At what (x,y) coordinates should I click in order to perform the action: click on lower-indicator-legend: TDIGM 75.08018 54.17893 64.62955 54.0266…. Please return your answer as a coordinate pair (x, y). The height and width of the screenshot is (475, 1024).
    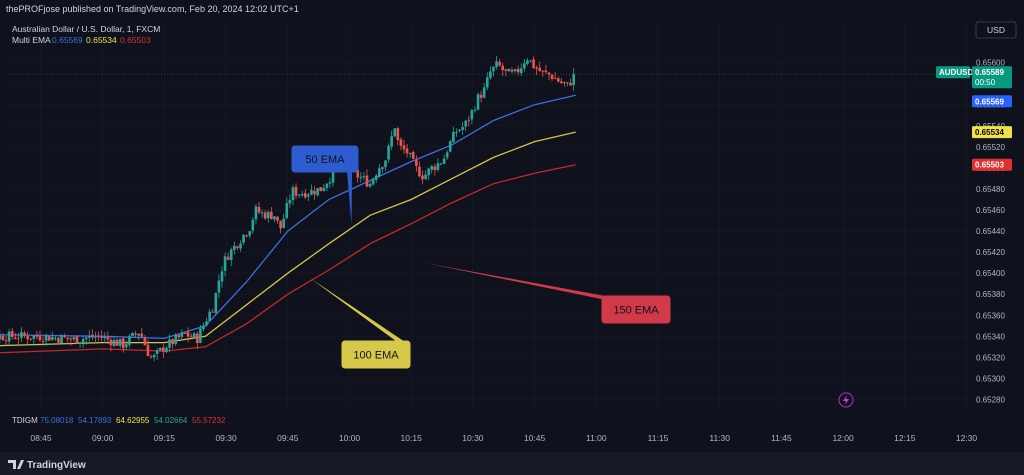
    Looking at the image, I should click on (119, 420).